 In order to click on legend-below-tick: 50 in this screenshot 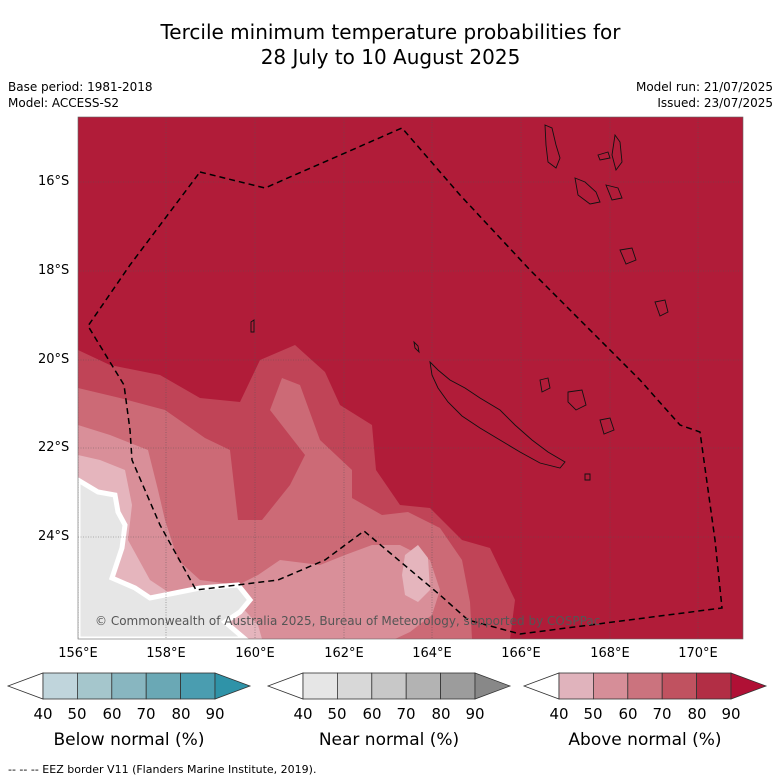, I will do `click(77, 714)`.